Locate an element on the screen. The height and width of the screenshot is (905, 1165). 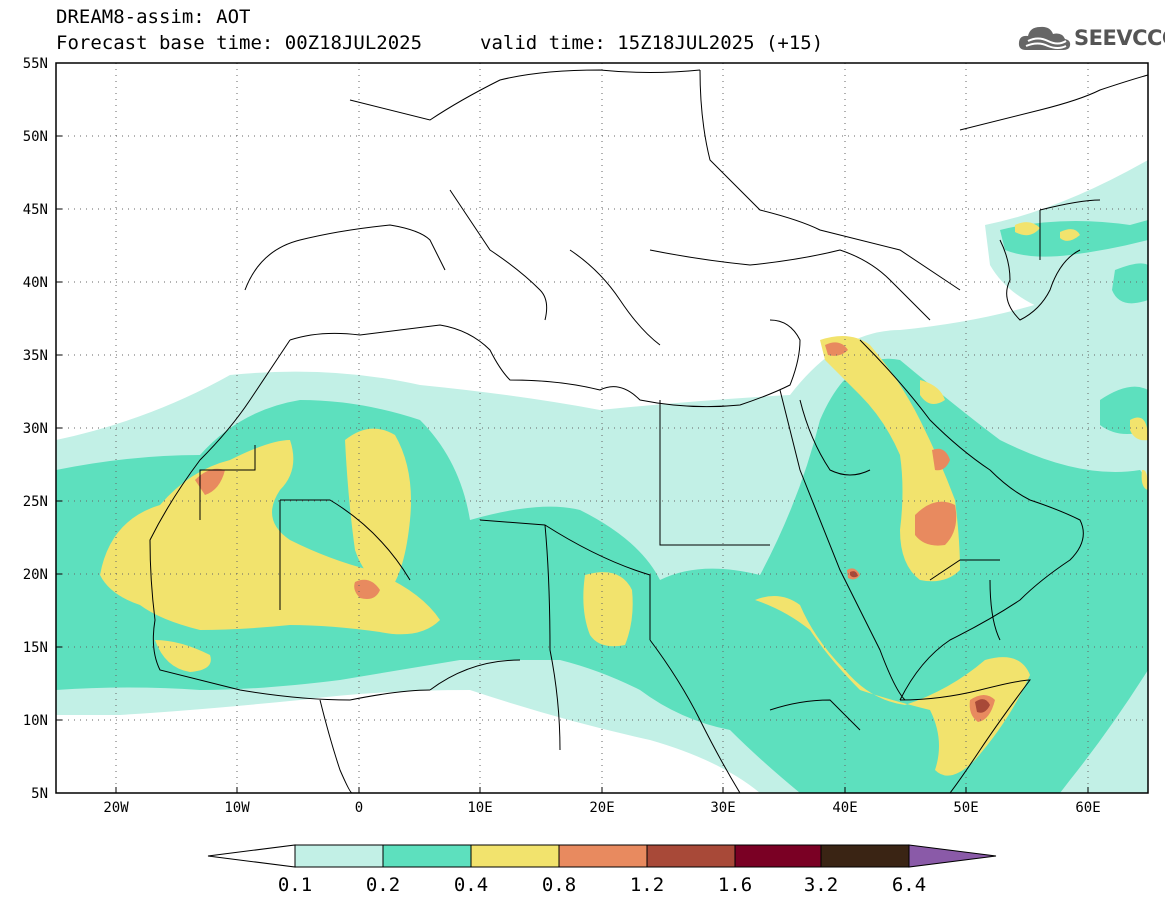
lat-label: 45N is located at coordinates (35, 210).